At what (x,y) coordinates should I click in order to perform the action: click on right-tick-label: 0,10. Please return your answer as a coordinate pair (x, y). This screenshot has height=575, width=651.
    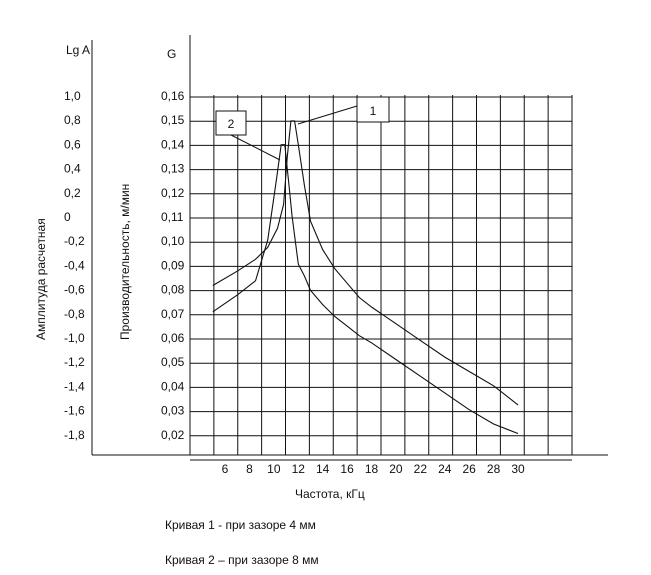
    Looking at the image, I should click on (173, 241).